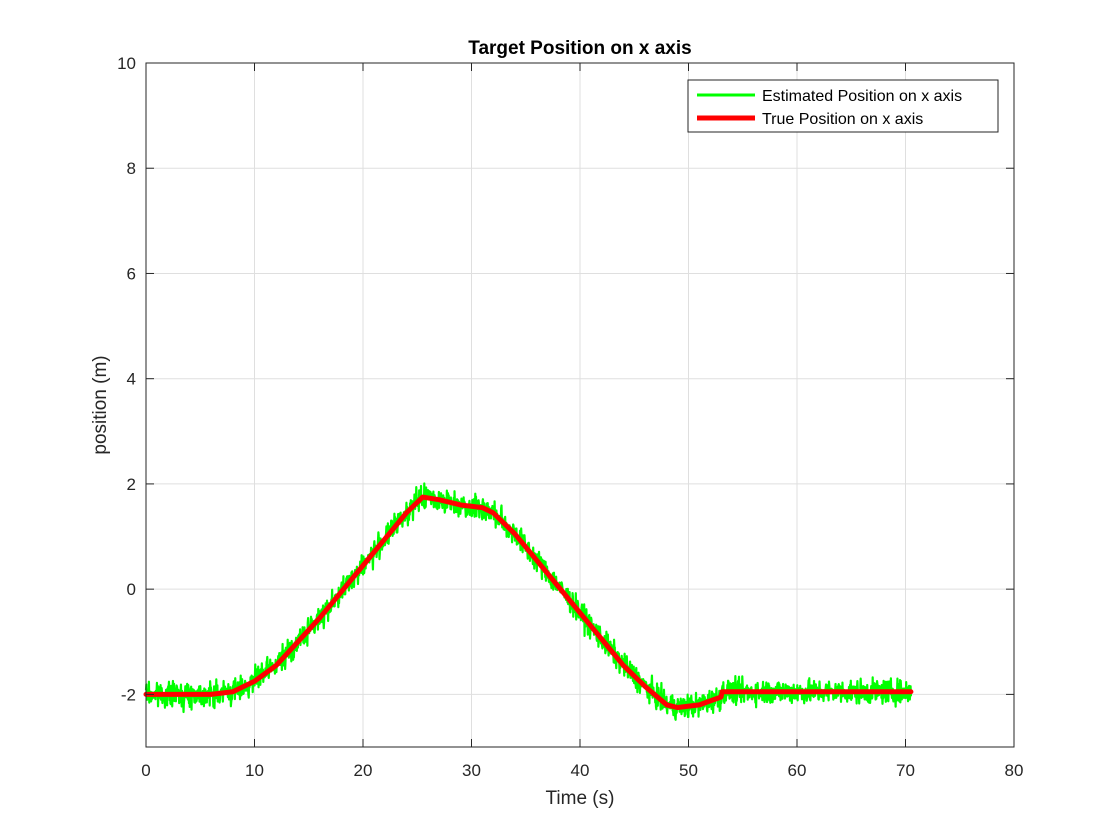 The height and width of the screenshot is (840, 1120). I want to click on legend-box, so click(843, 106).